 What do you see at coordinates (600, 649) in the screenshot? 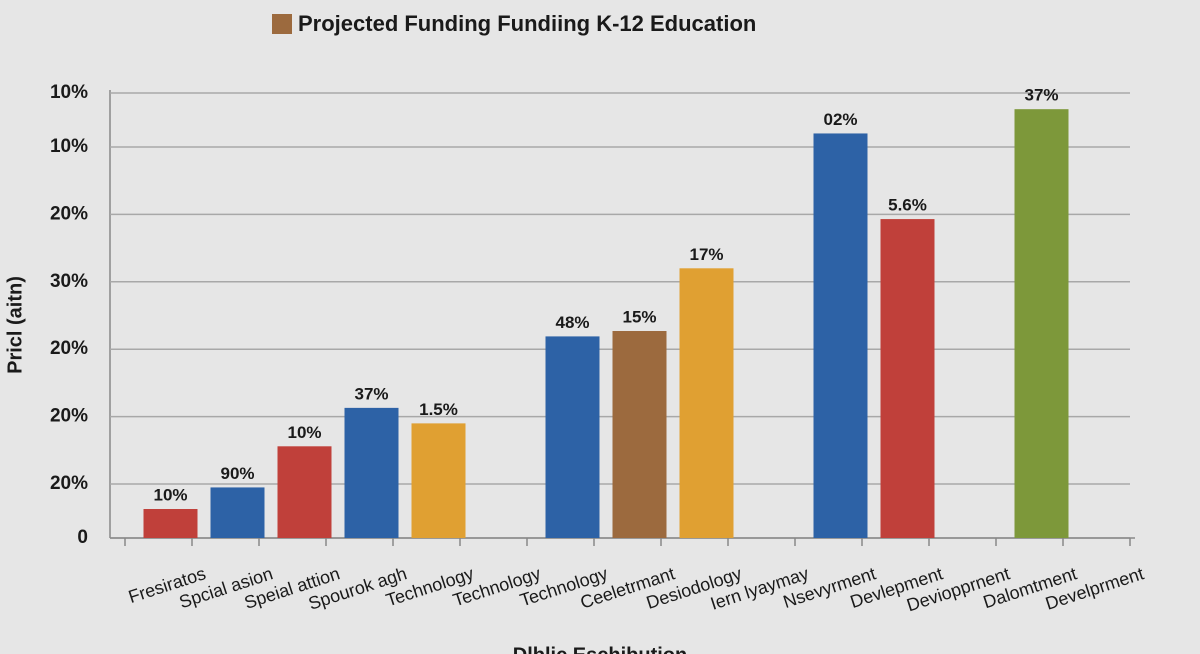
I see `x-axis-title: Dlblic Eschibution` at bounding box center [600, 649].